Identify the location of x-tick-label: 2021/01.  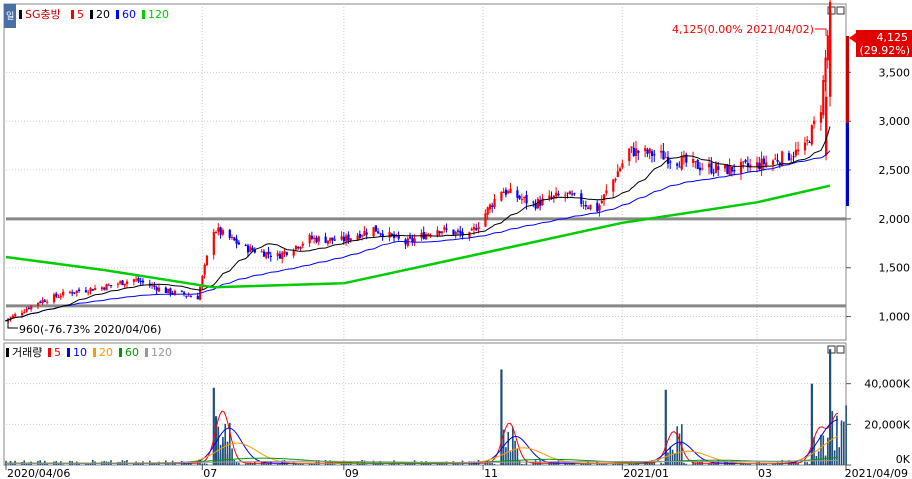
(646, 473).